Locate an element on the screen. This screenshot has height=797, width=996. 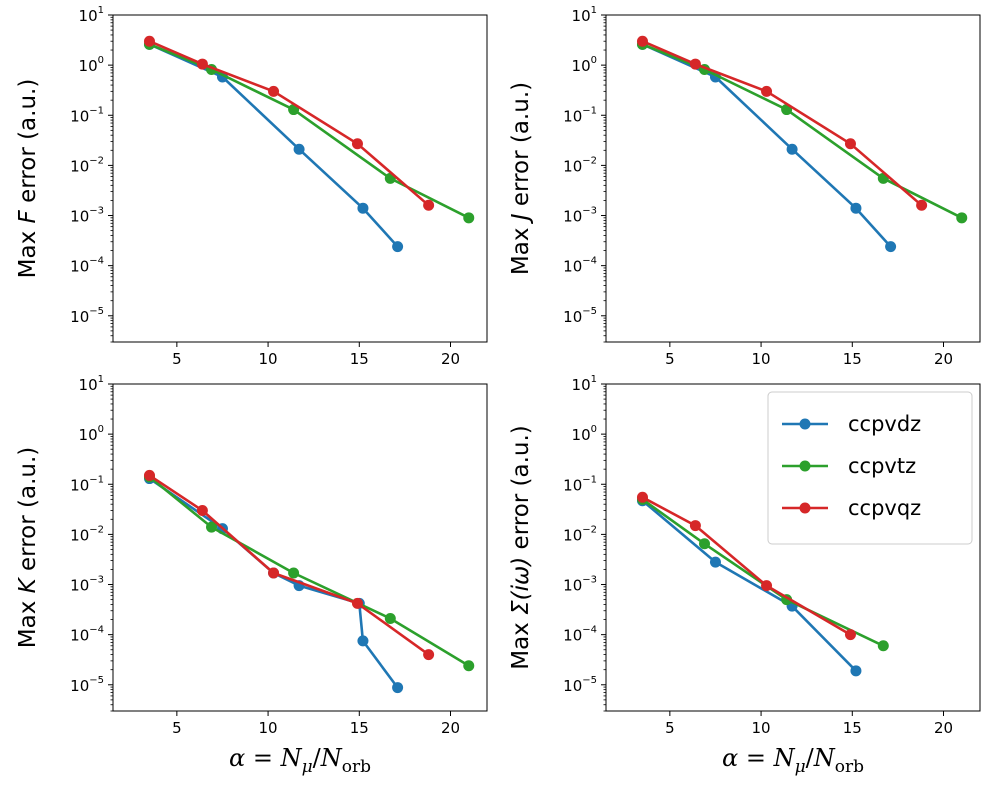
y-axis-label: Max F error (a.u.) is located at coordinates (28, 179).